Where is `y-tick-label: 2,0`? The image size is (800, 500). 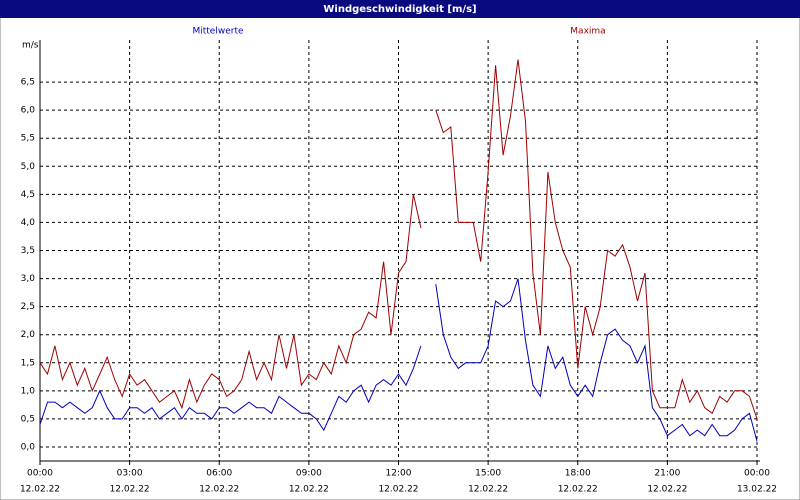
y-tick-label: 2,0 is located at coordinates (28, 335).